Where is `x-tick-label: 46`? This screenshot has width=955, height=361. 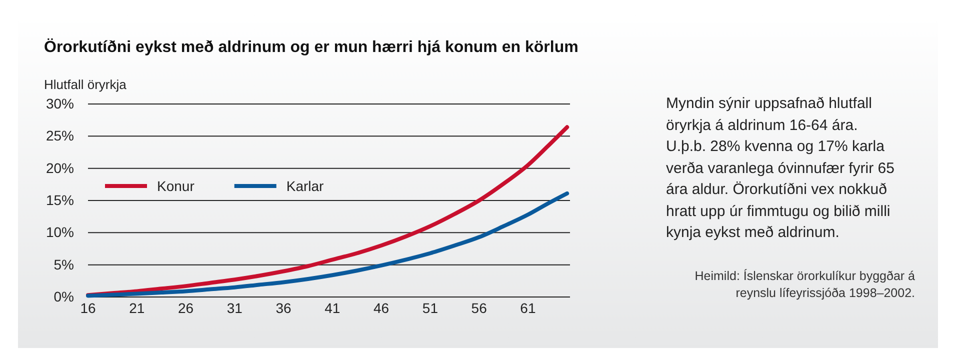
x-tick-label: 46 is located at coordinates (382, 308).